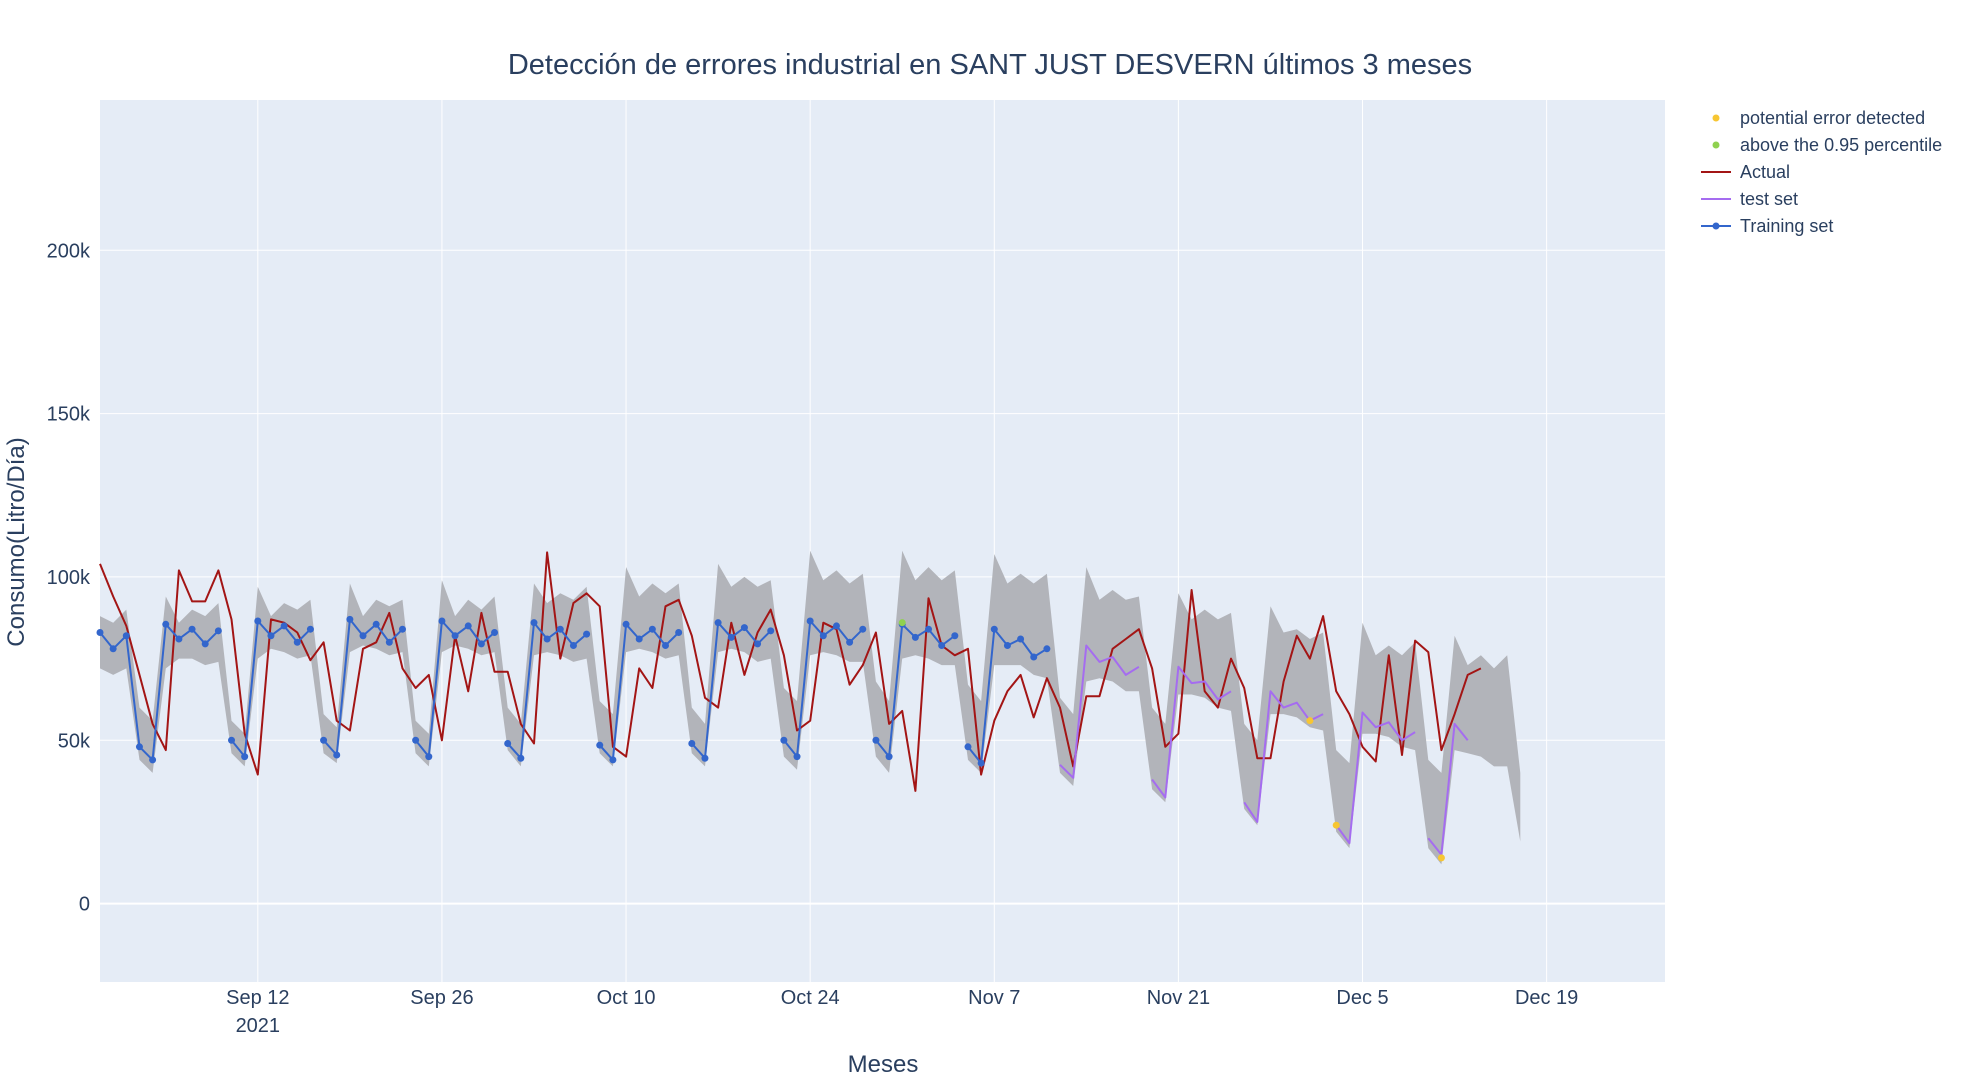 The width and height of the screenshot is (1980, 1080). I want to click on x-tick-label: Sep 12, so click(257, 998).